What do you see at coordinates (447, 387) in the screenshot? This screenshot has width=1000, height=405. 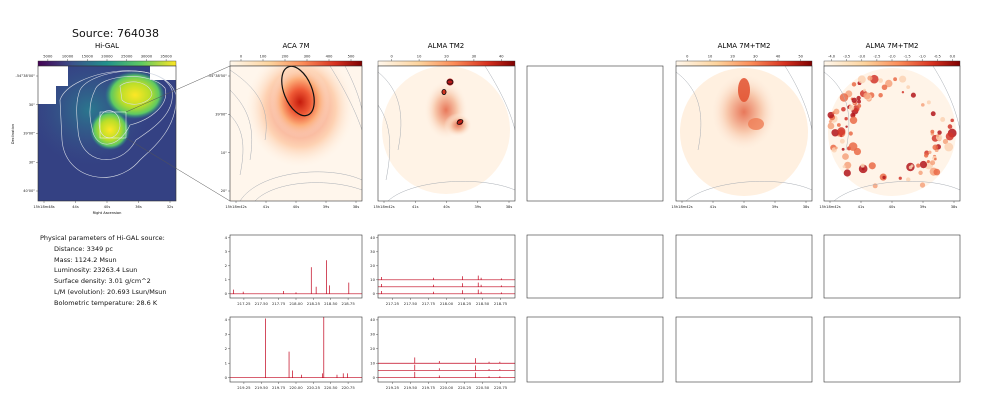 I see `x-tick-label: 220.00` at bounding box center [447, 387].